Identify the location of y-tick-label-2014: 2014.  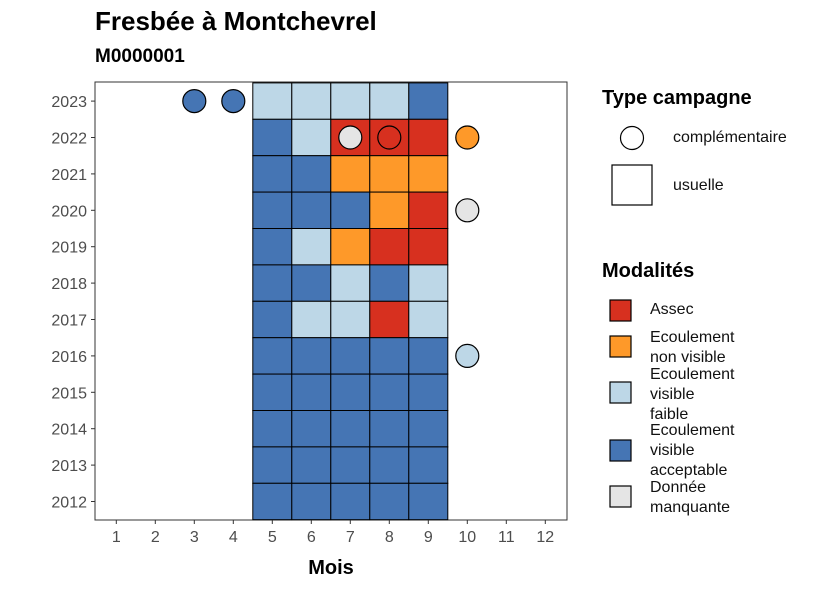
(69, 430).